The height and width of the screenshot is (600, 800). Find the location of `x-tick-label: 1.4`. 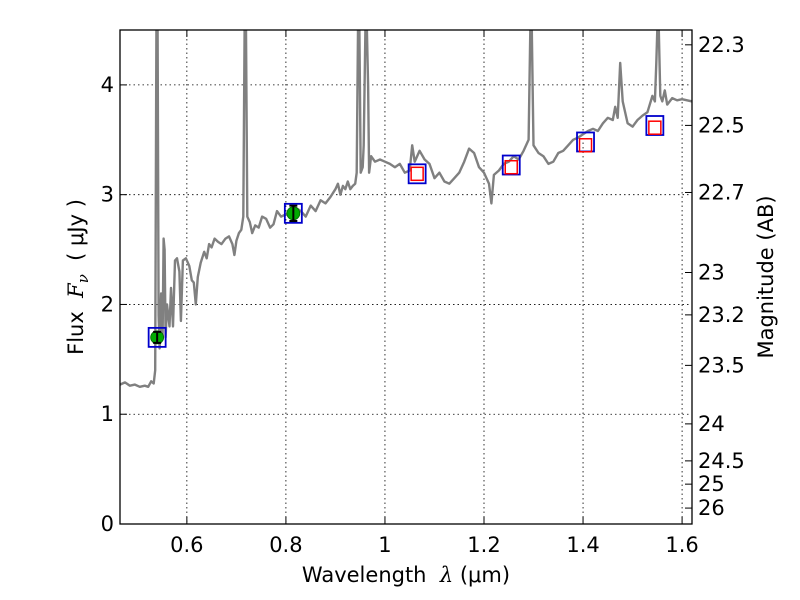

x-tick-label: 1.4 is located at coordinates (582, 545).